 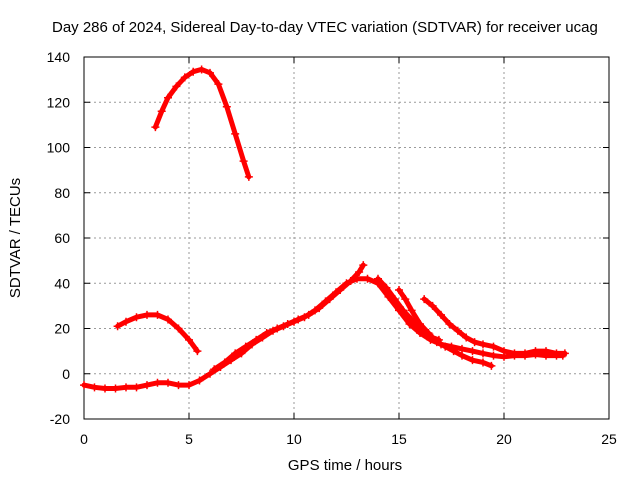 What do you see at coordinates (60, 419) in the screenshot?
I see `y-tick-label: -20` at bounding box center [60, 419].